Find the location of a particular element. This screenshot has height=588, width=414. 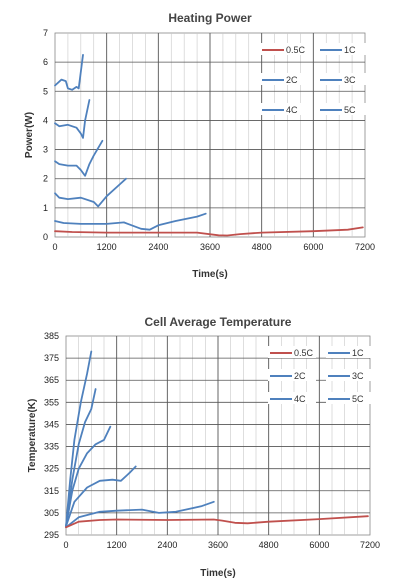

y-tick-label: 7 is located at coordinates (45, 33).